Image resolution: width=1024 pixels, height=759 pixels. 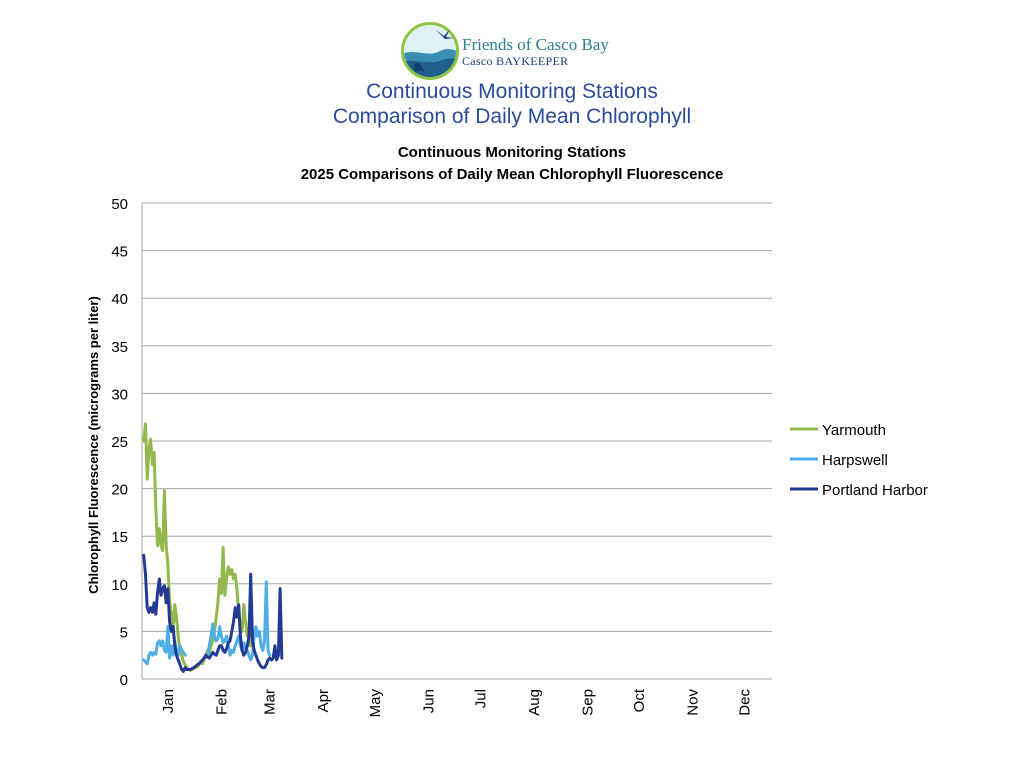 I want to click on x-tick-label-aug: Aug, so click(x=534, y=702).